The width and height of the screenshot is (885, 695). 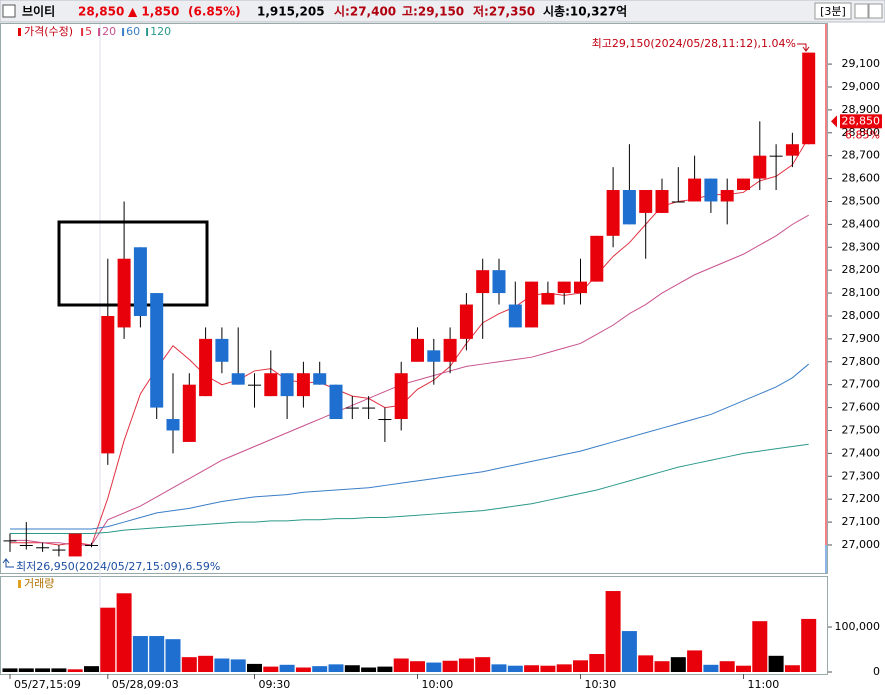 I want to click on y-tick-label: 27,400, so click(x=861, y=452).